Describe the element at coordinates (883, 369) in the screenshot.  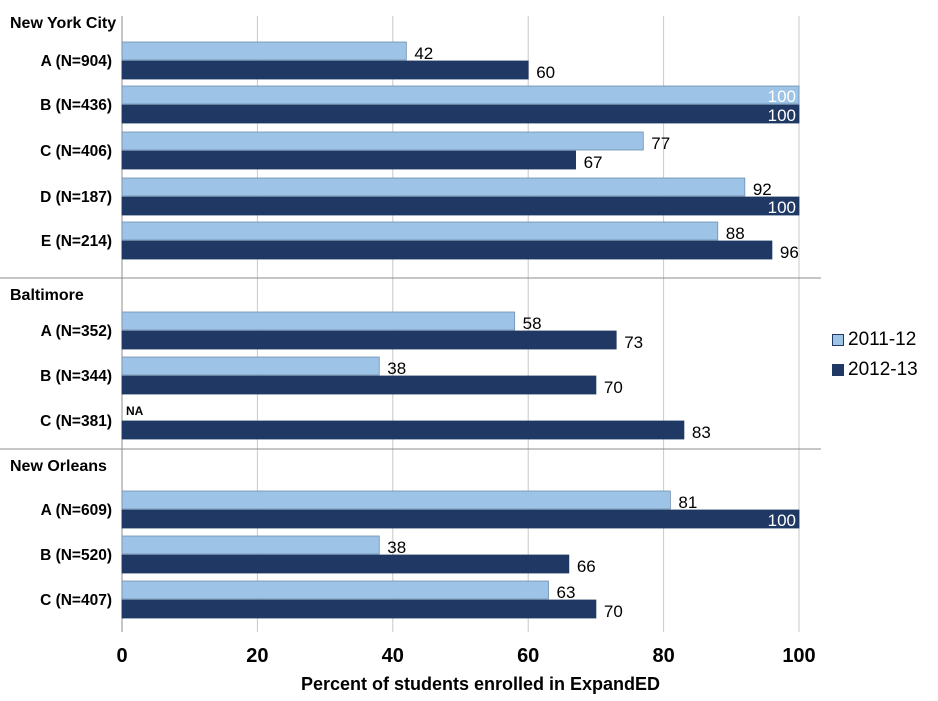
I see `legend-label-2012-13: 2012-13` at that location.